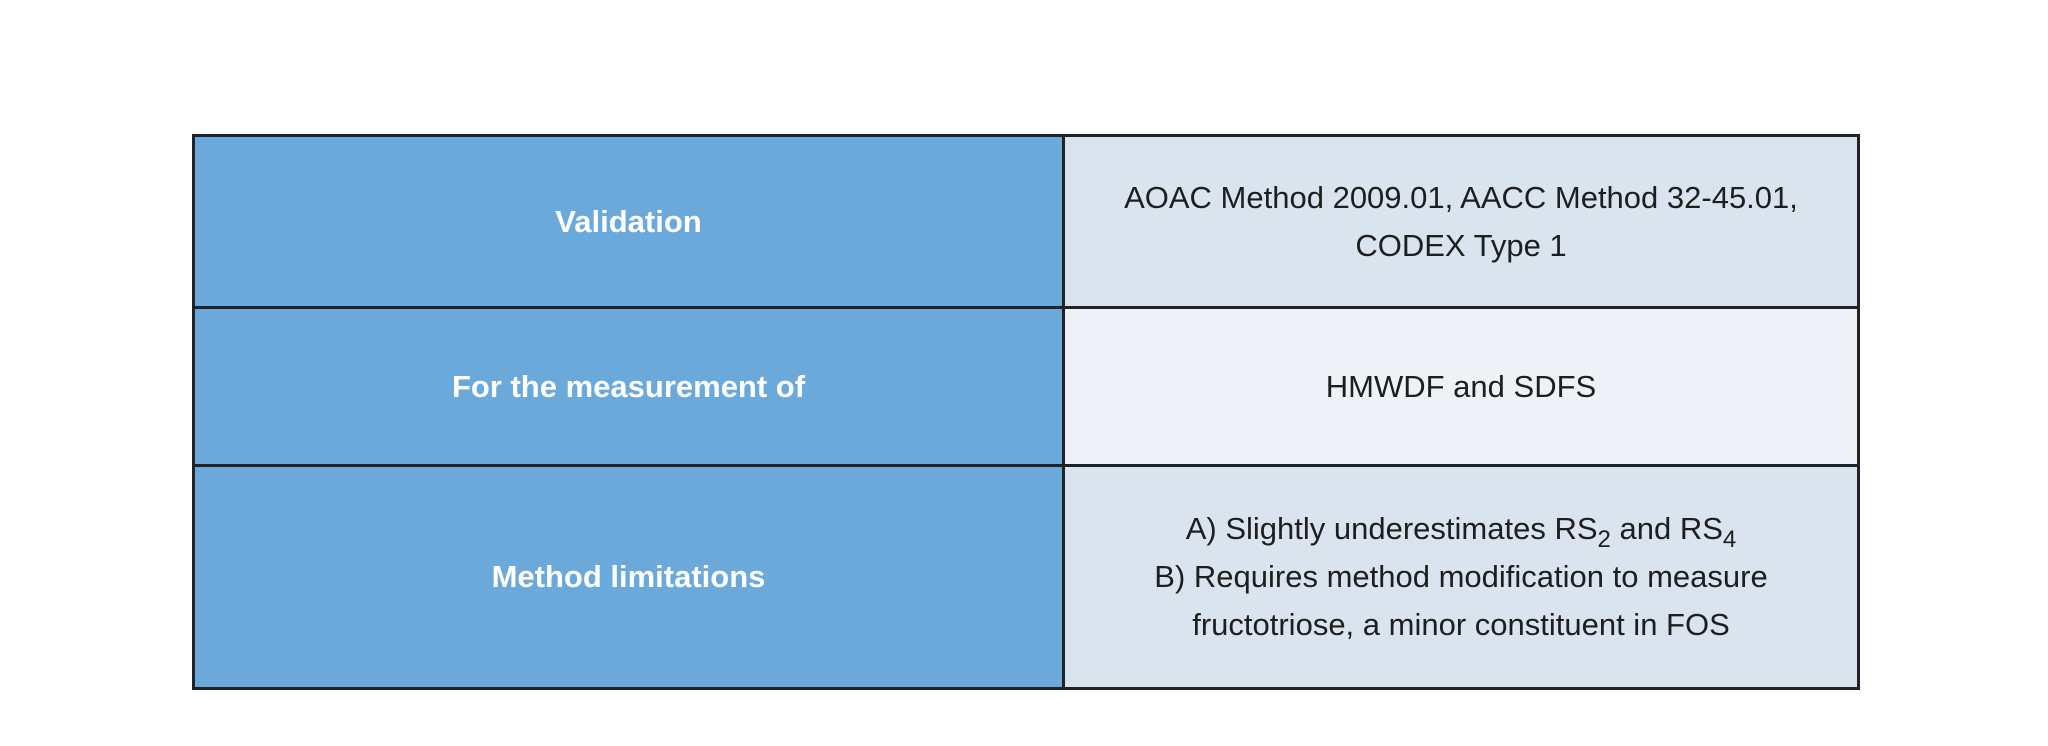 Image resolution: width=2048 pixels, height=746 pixels. What do you see at coordinates (628, 386) in the screenshot?
I see `row-label: For the measurement of` at bounding box center [628, 386].